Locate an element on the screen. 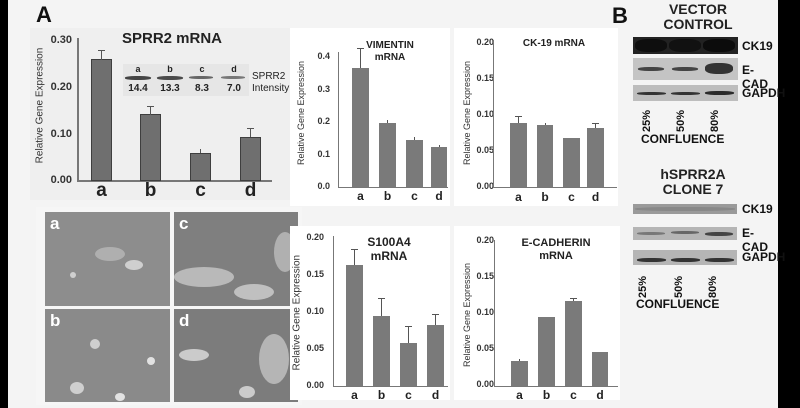 This screenshot has width=800, height=408. s100a4-xcat: c is located at coordinates (408, 395).